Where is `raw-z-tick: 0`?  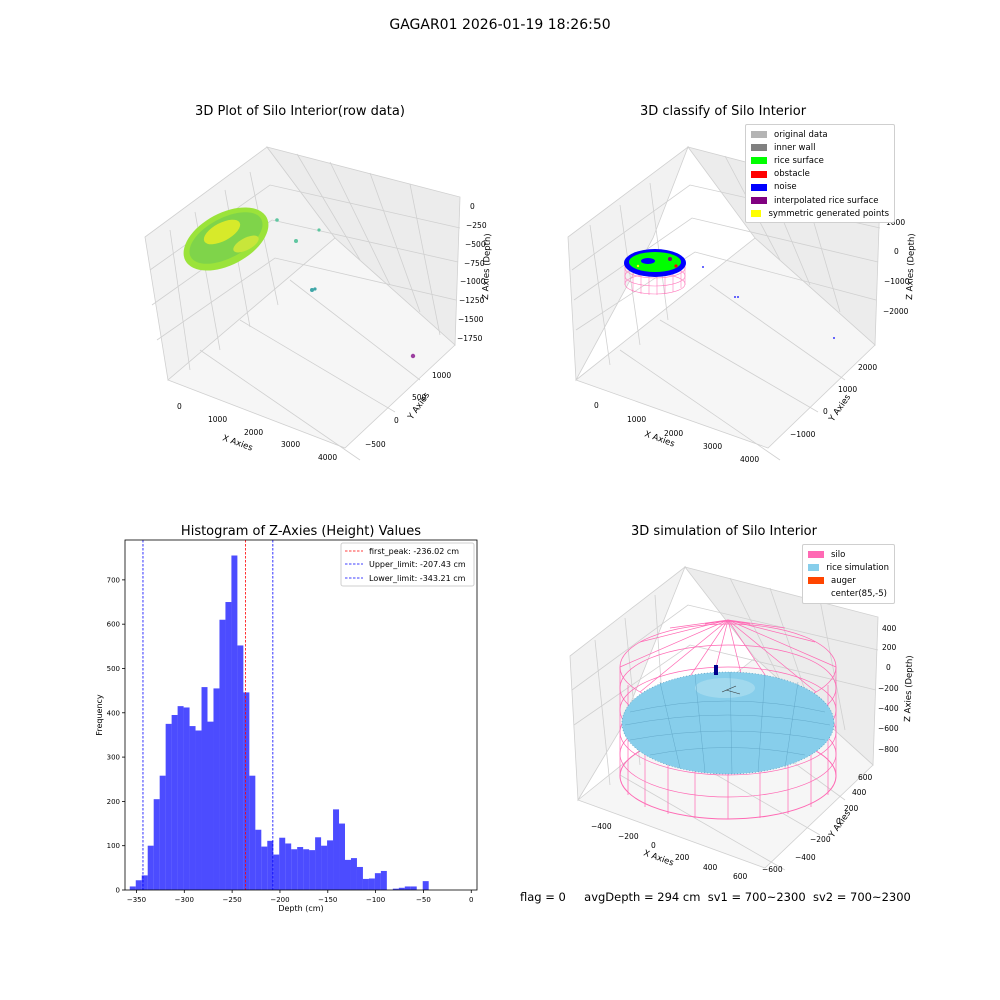
raw-z-tick: 0 is located at coordinates (472, 206).